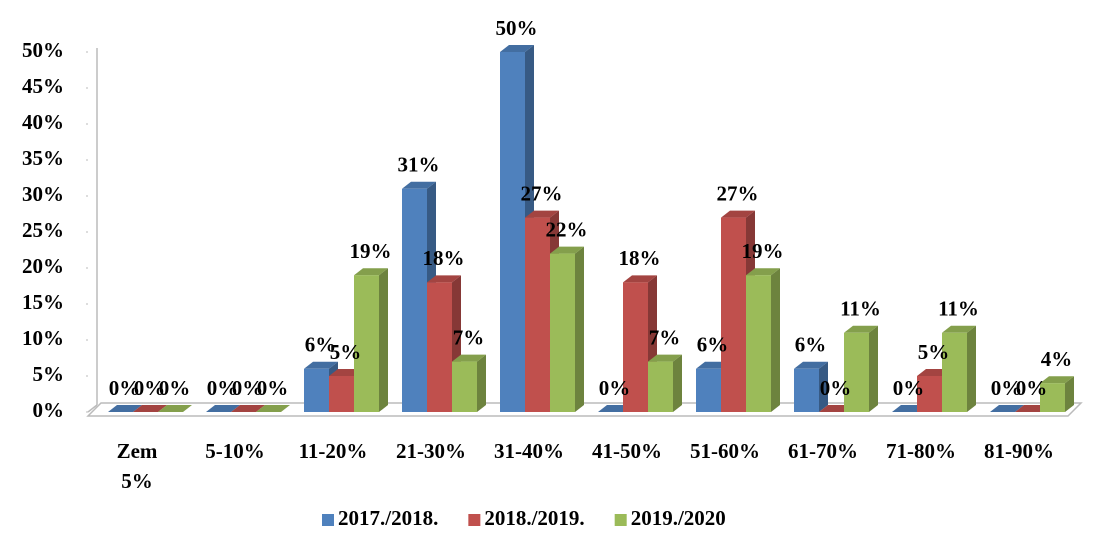 The height and width of the screenshot is (549, 1096). What do you see at coordinates (517, 28) in the screenshot?
I see `data-label: 50%` at bounding box center [517, 28].